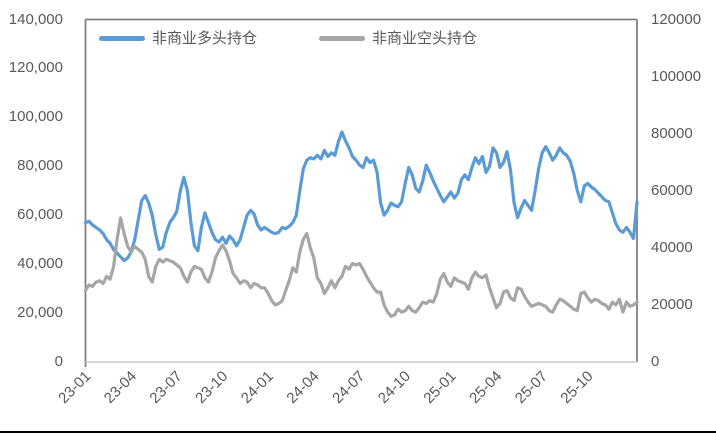 This screenshot has height=437, width=716. I want to click on x-tick-label: 25-07, so click(531, 387).